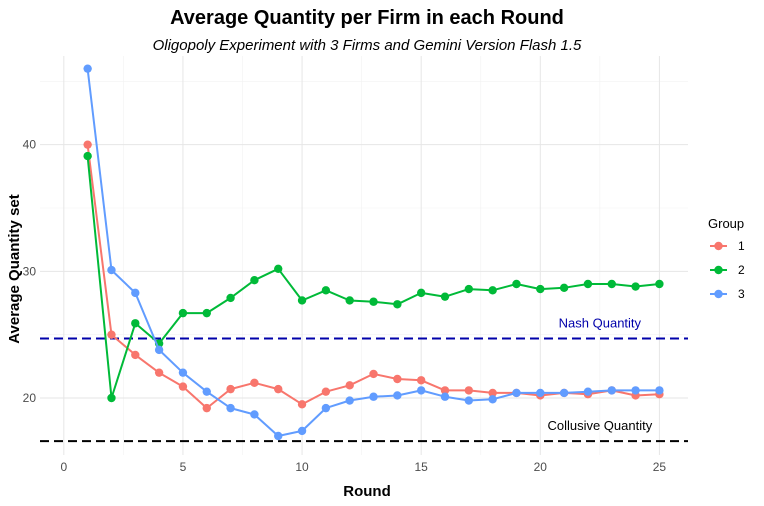 The image size is (764, 506). I want to click on legend-label: 1, so click(741, 246).